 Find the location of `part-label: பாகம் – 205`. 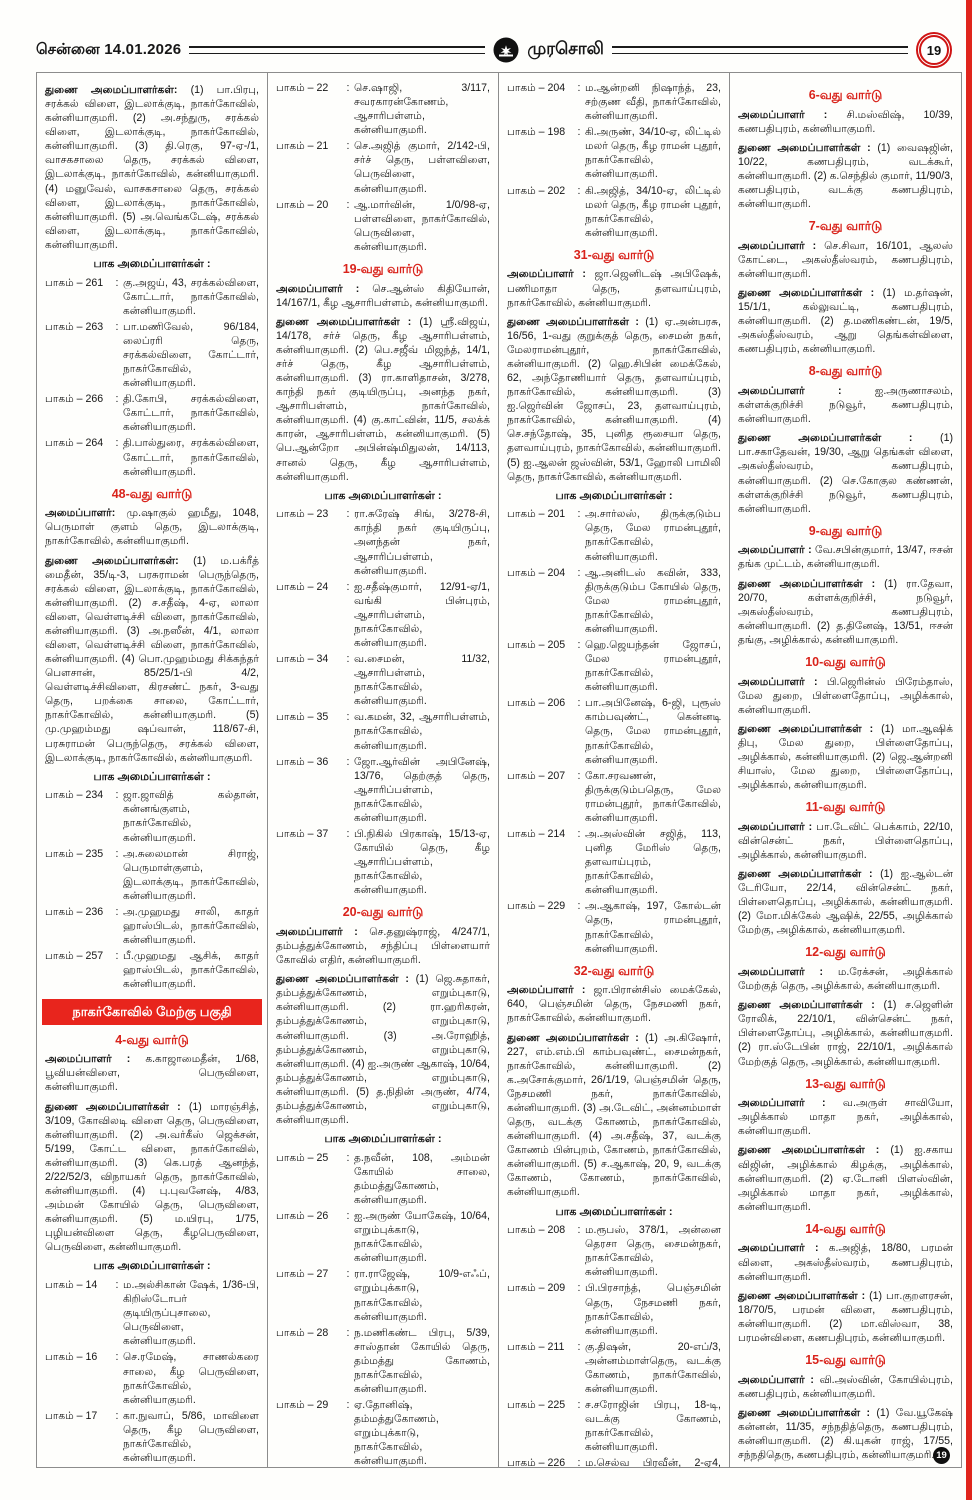

part-label: பாகம் – 205 is located at coordinates (536, 644).